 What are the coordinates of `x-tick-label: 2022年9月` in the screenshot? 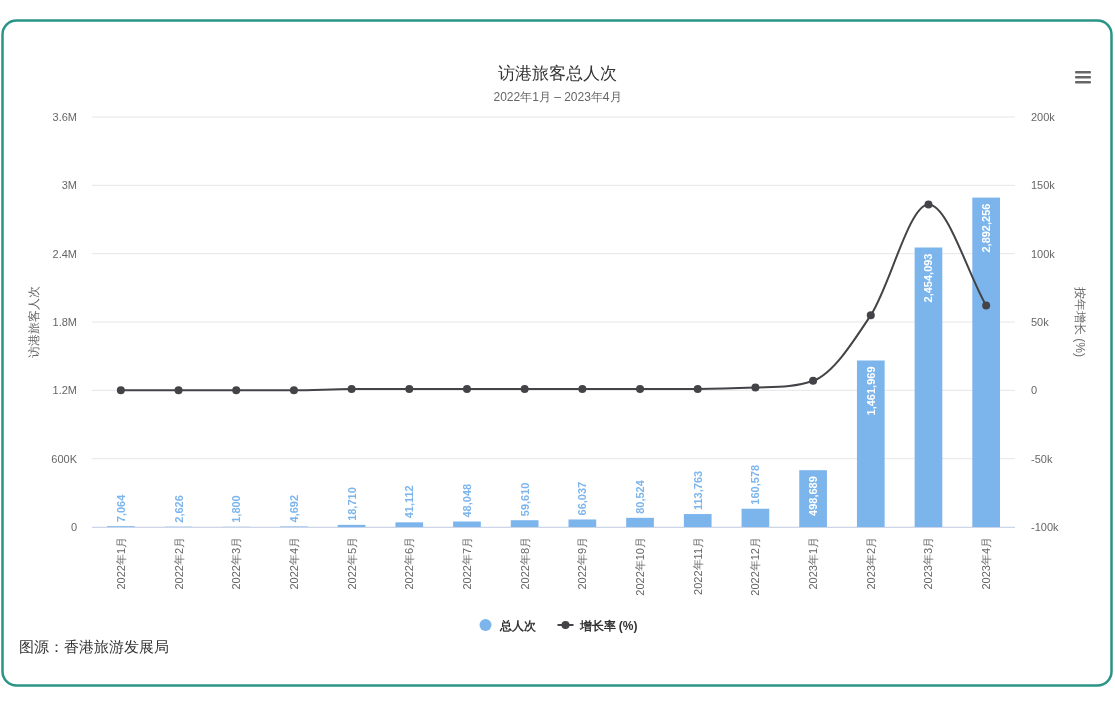 It's located at (582, 563).